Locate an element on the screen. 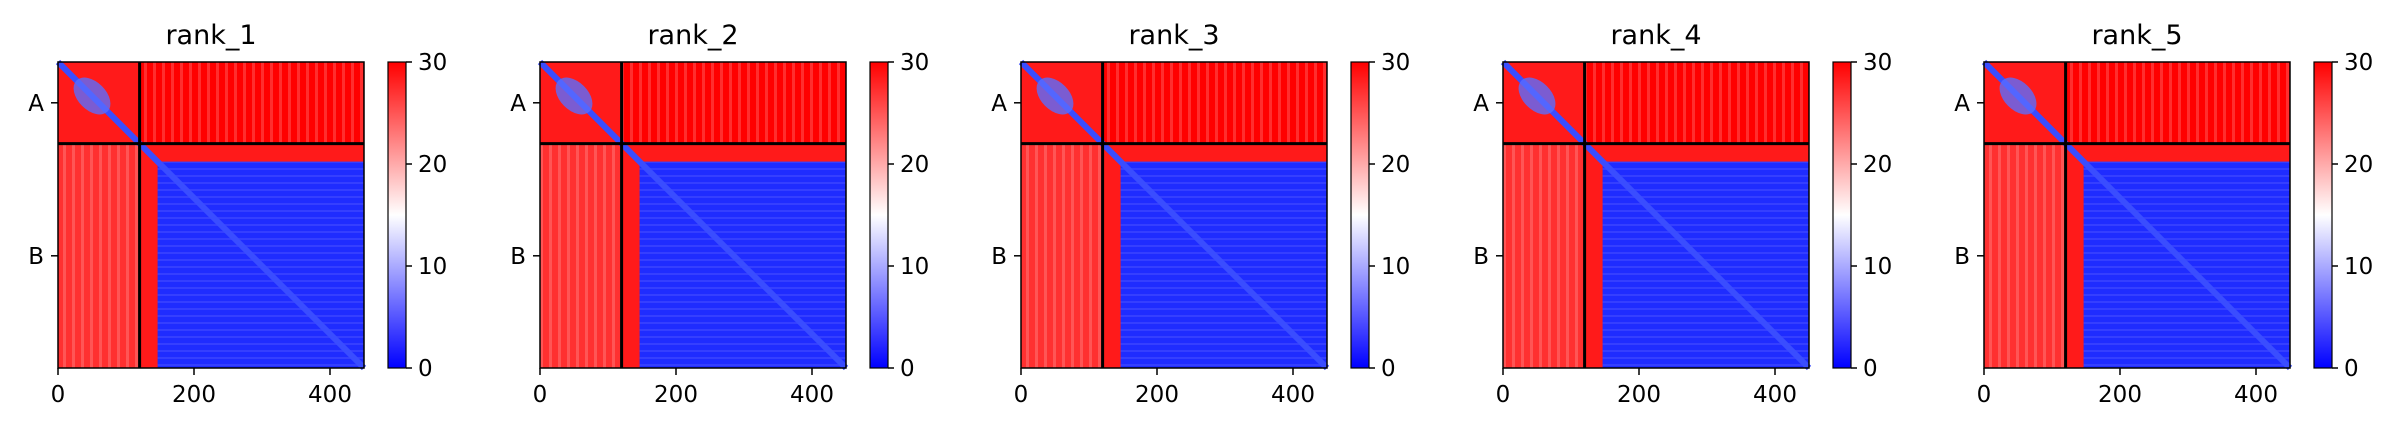 This screenshot has width=2401, height=438. panel-title: rank_5 is located at coordinates (2136, 35).